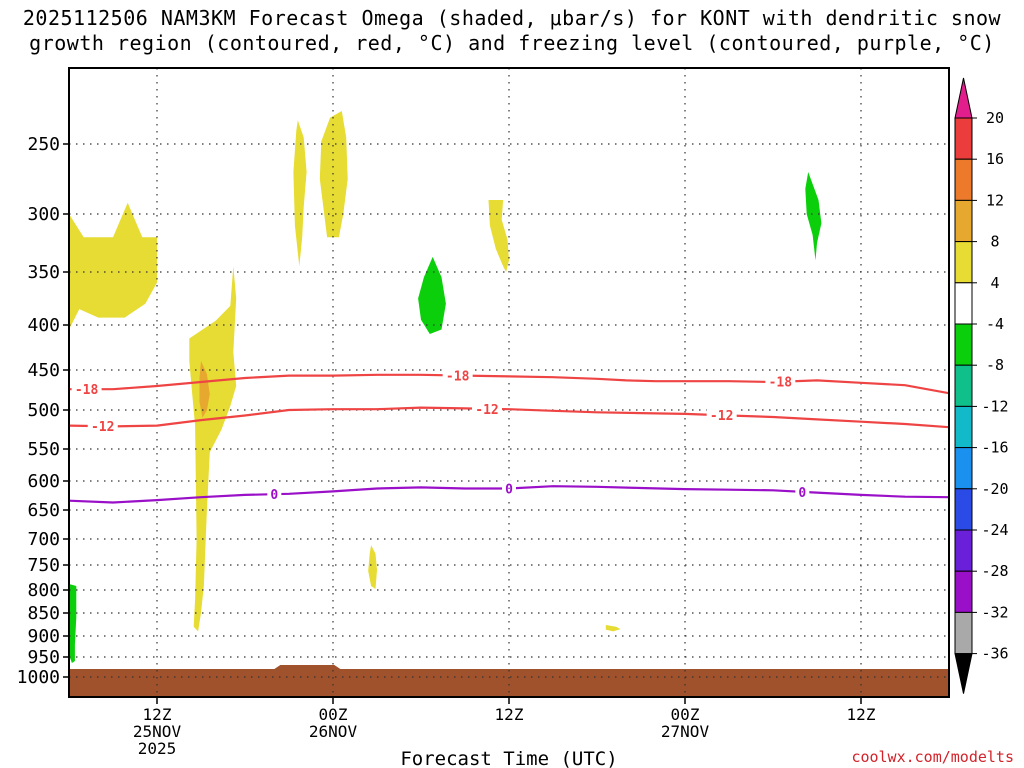 The width and height of the screenshot is (1024, 768). I want to click on y-tick-label-750: 750, so click(43, 565).